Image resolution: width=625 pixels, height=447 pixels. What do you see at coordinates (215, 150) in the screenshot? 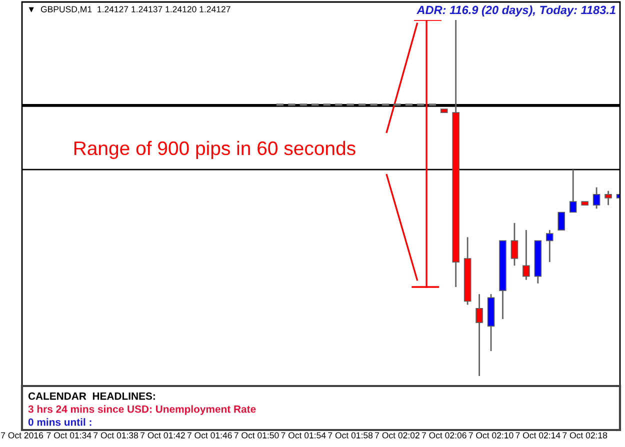
I see `annotation: Range of 900 pips in 60 seconds` at bounding box center [215, 150].